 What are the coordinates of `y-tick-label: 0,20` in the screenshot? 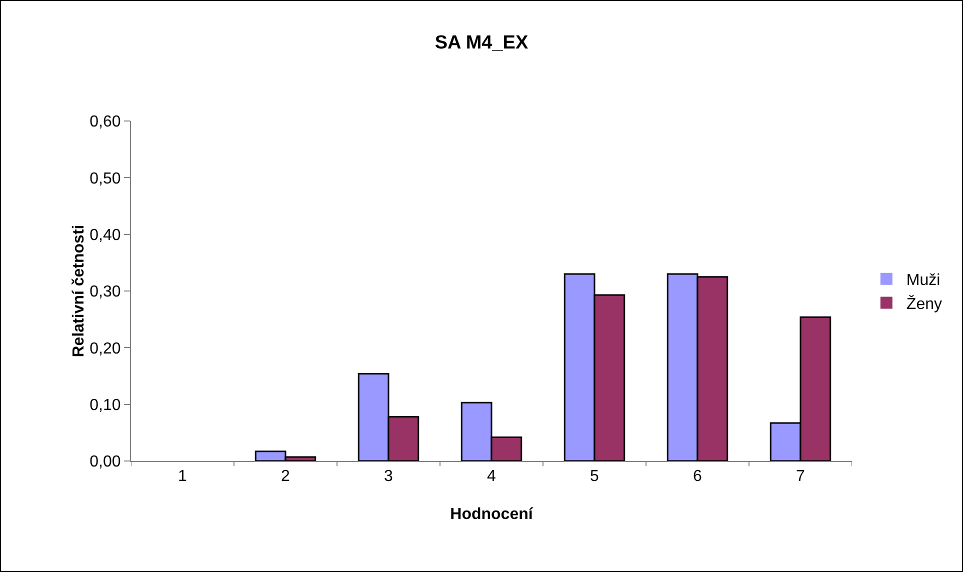 It's located at (105, 349).